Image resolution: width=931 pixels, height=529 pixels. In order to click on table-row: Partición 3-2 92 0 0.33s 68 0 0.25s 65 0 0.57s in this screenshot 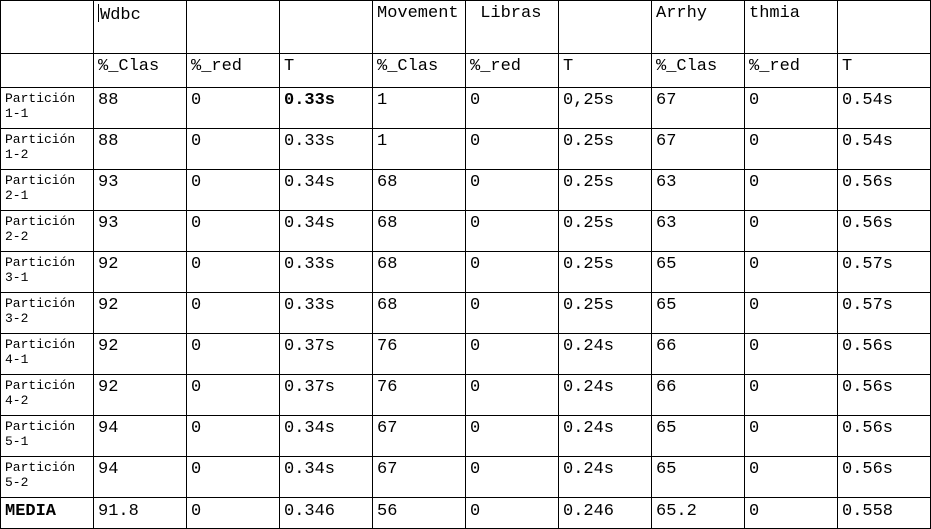, I will do `click(465, 313)`.